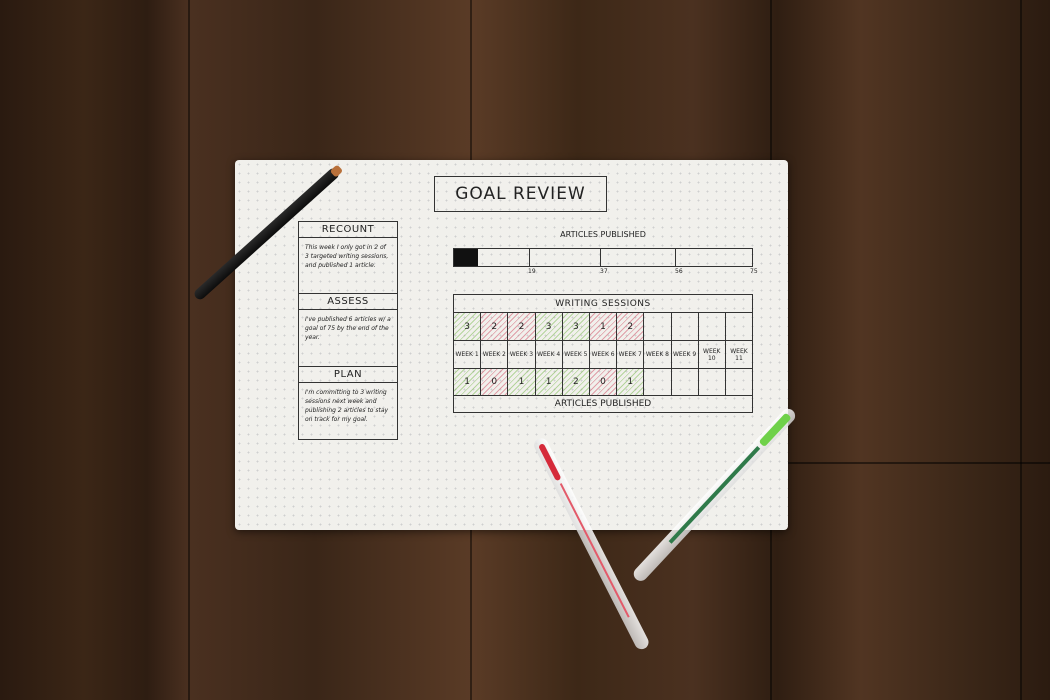  What do you see at coordinates (604, 271) in the screenshot?
I see `tick-label: 37` at bounding box center [604, 271].